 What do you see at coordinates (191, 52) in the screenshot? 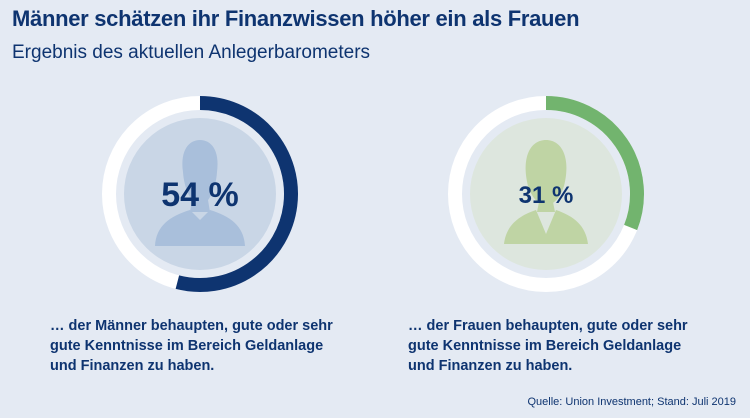
I see `page-subtitle: Ergebnis des aktuellen Anlegerbarometers` at bounding box center [191, 52].